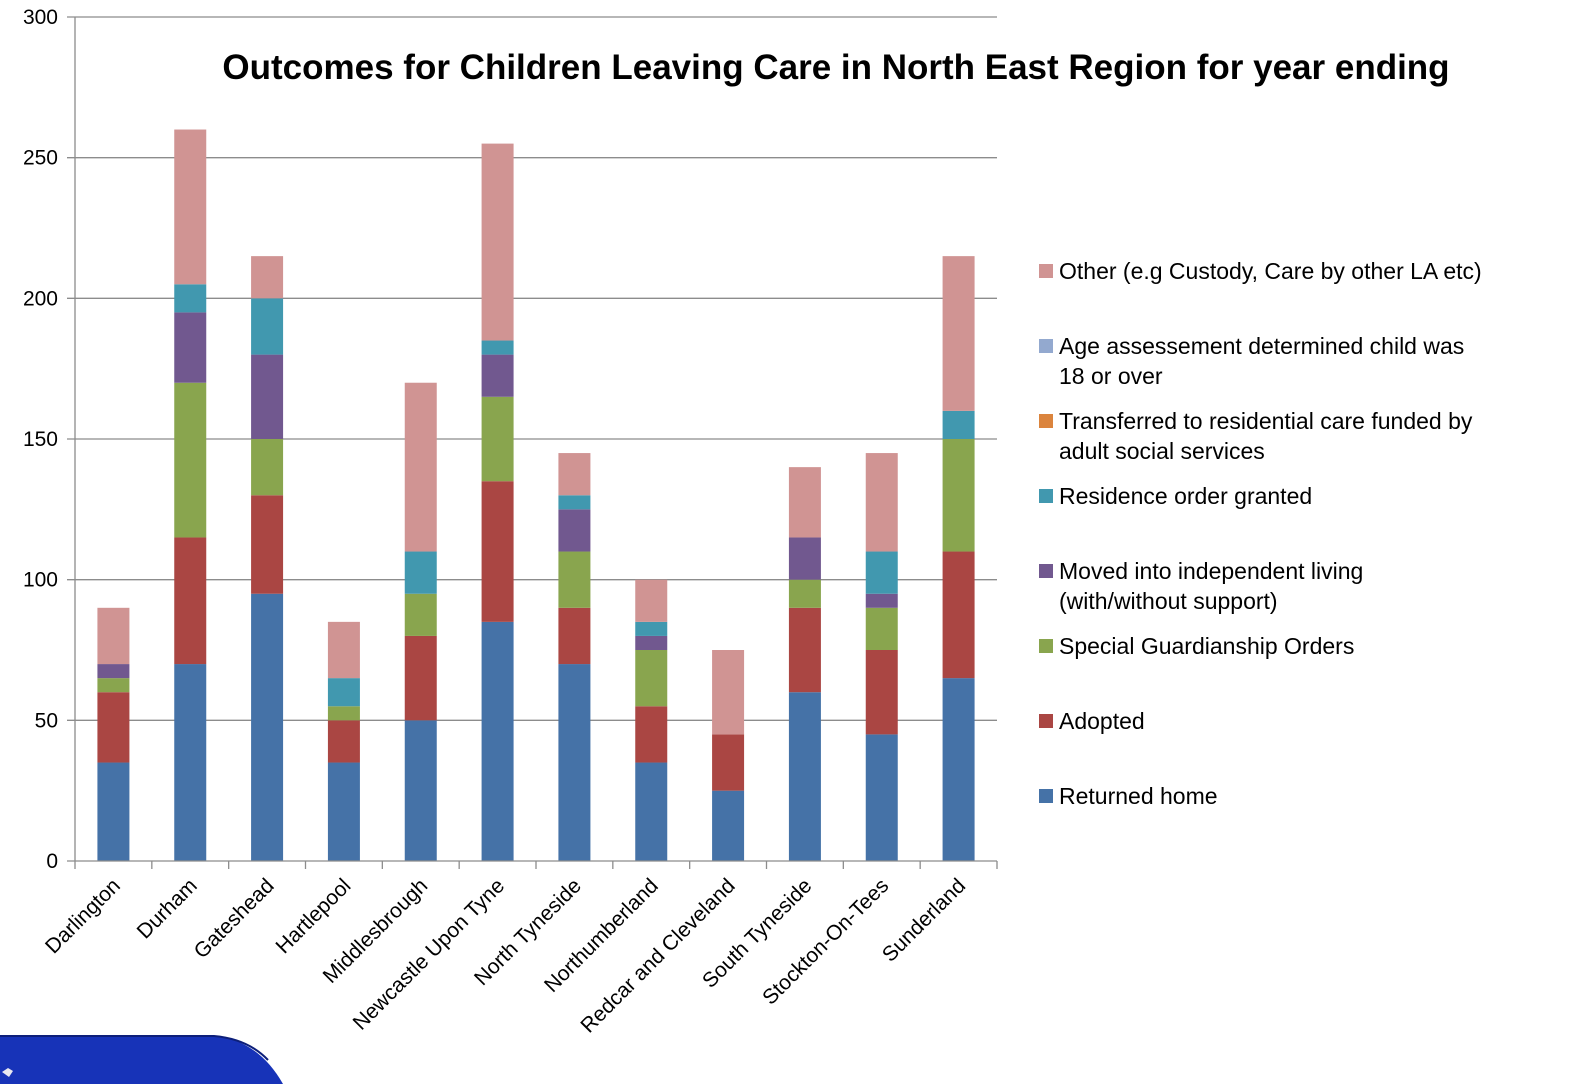 This screenshot has width=1573, height=1084. I want to click on y-tick-labels: 0 50 100 150 200 250 300, so click(40, 439).